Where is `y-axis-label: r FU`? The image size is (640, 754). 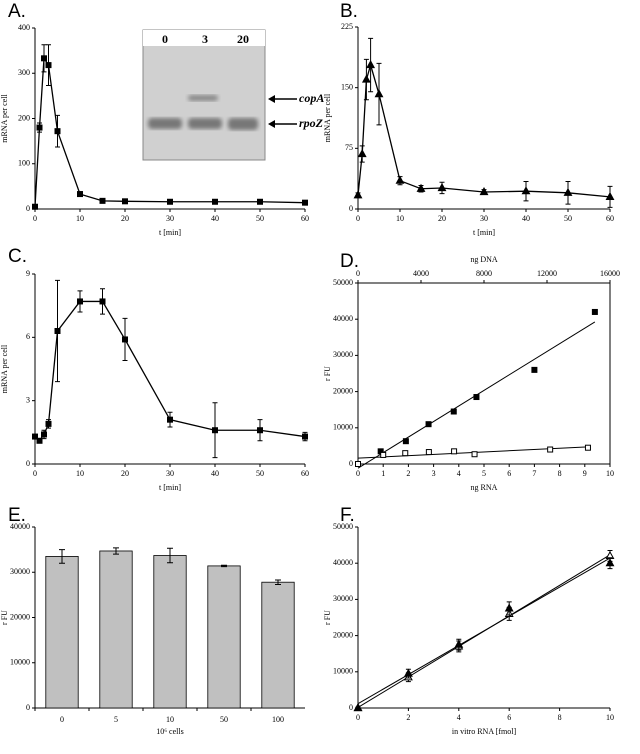 y-axis-label: r FU is located at coordinates (327, 617).